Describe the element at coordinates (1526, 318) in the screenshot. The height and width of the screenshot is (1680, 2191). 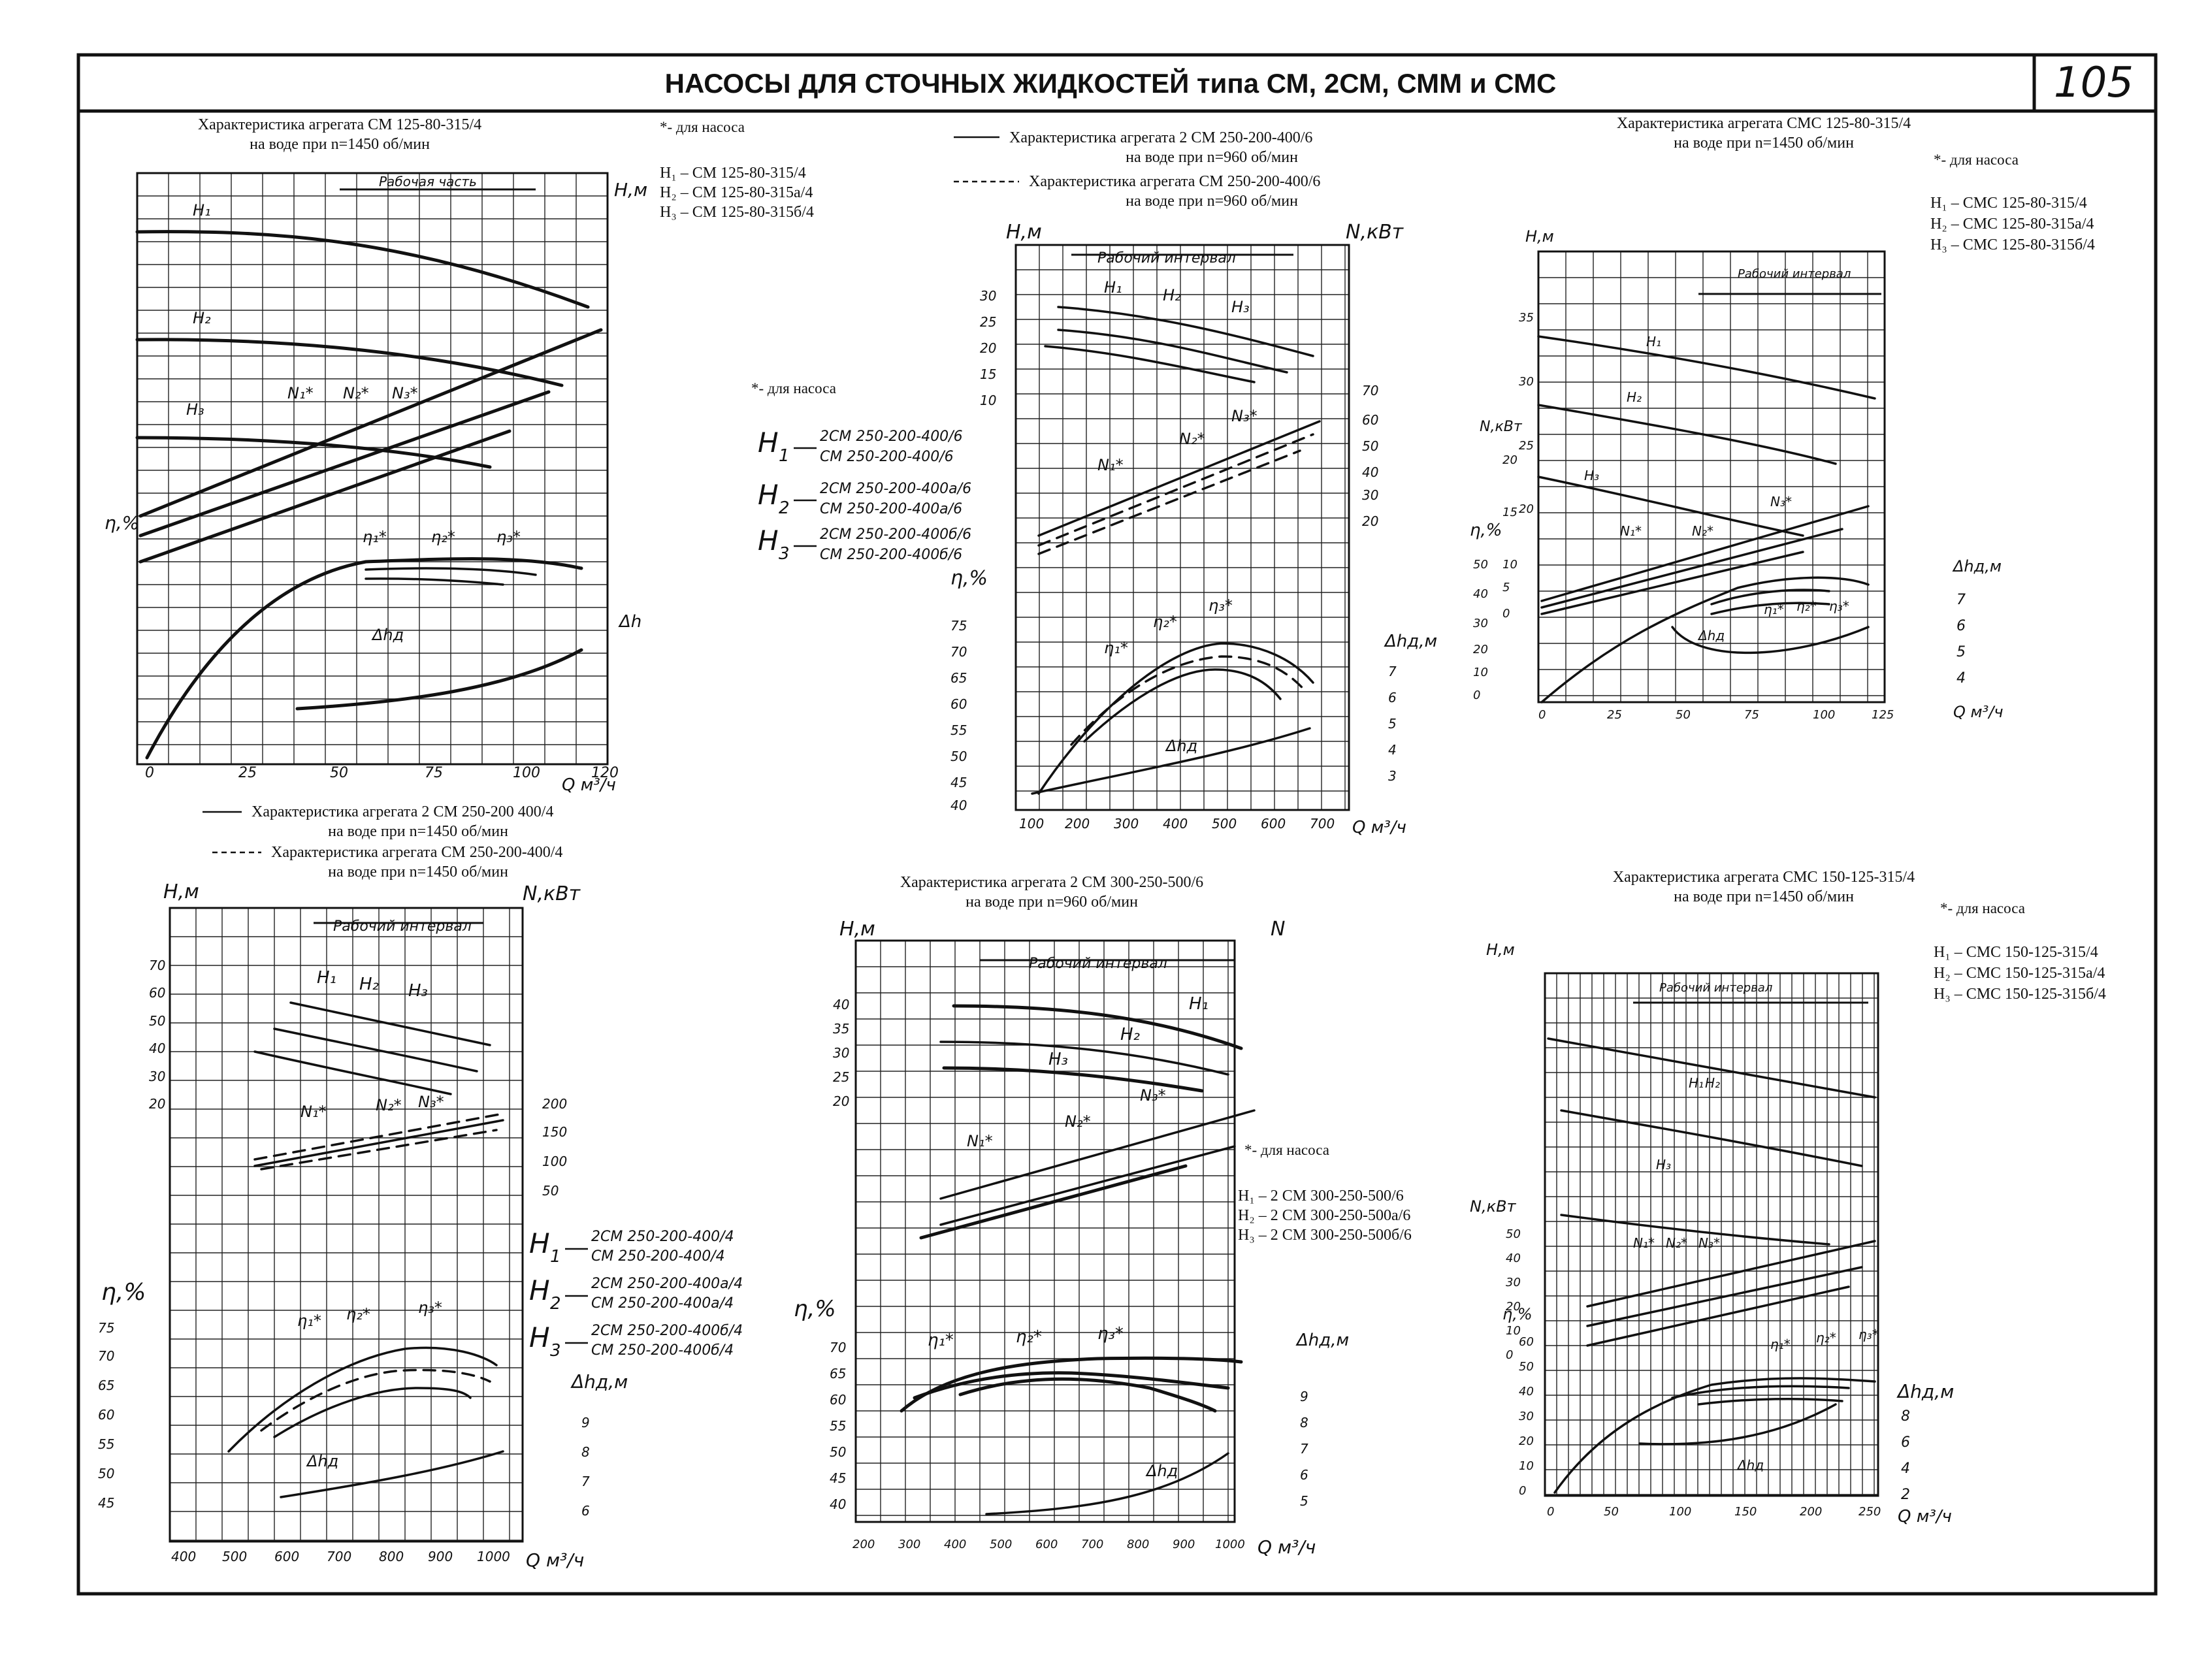
I see `p3-h-tick: 35` at that location.